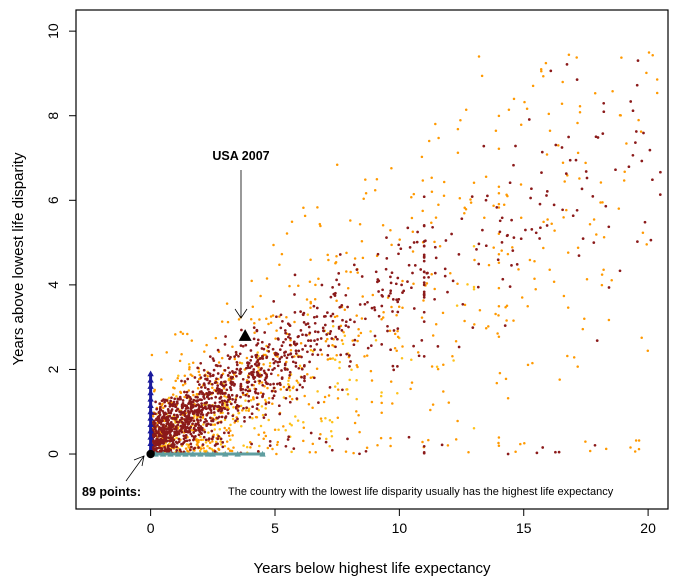 The image size is (675, 579). Describe the element at coordinates (53, 369) in the screenshot. I see `y-tick-label: 2` at that location.